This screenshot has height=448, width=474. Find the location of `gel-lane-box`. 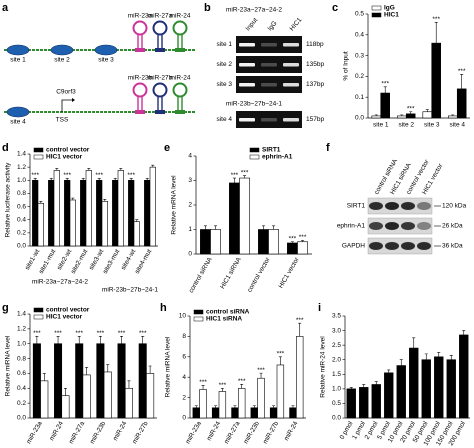

gel-lane-box is located at coordinates (269, 64).